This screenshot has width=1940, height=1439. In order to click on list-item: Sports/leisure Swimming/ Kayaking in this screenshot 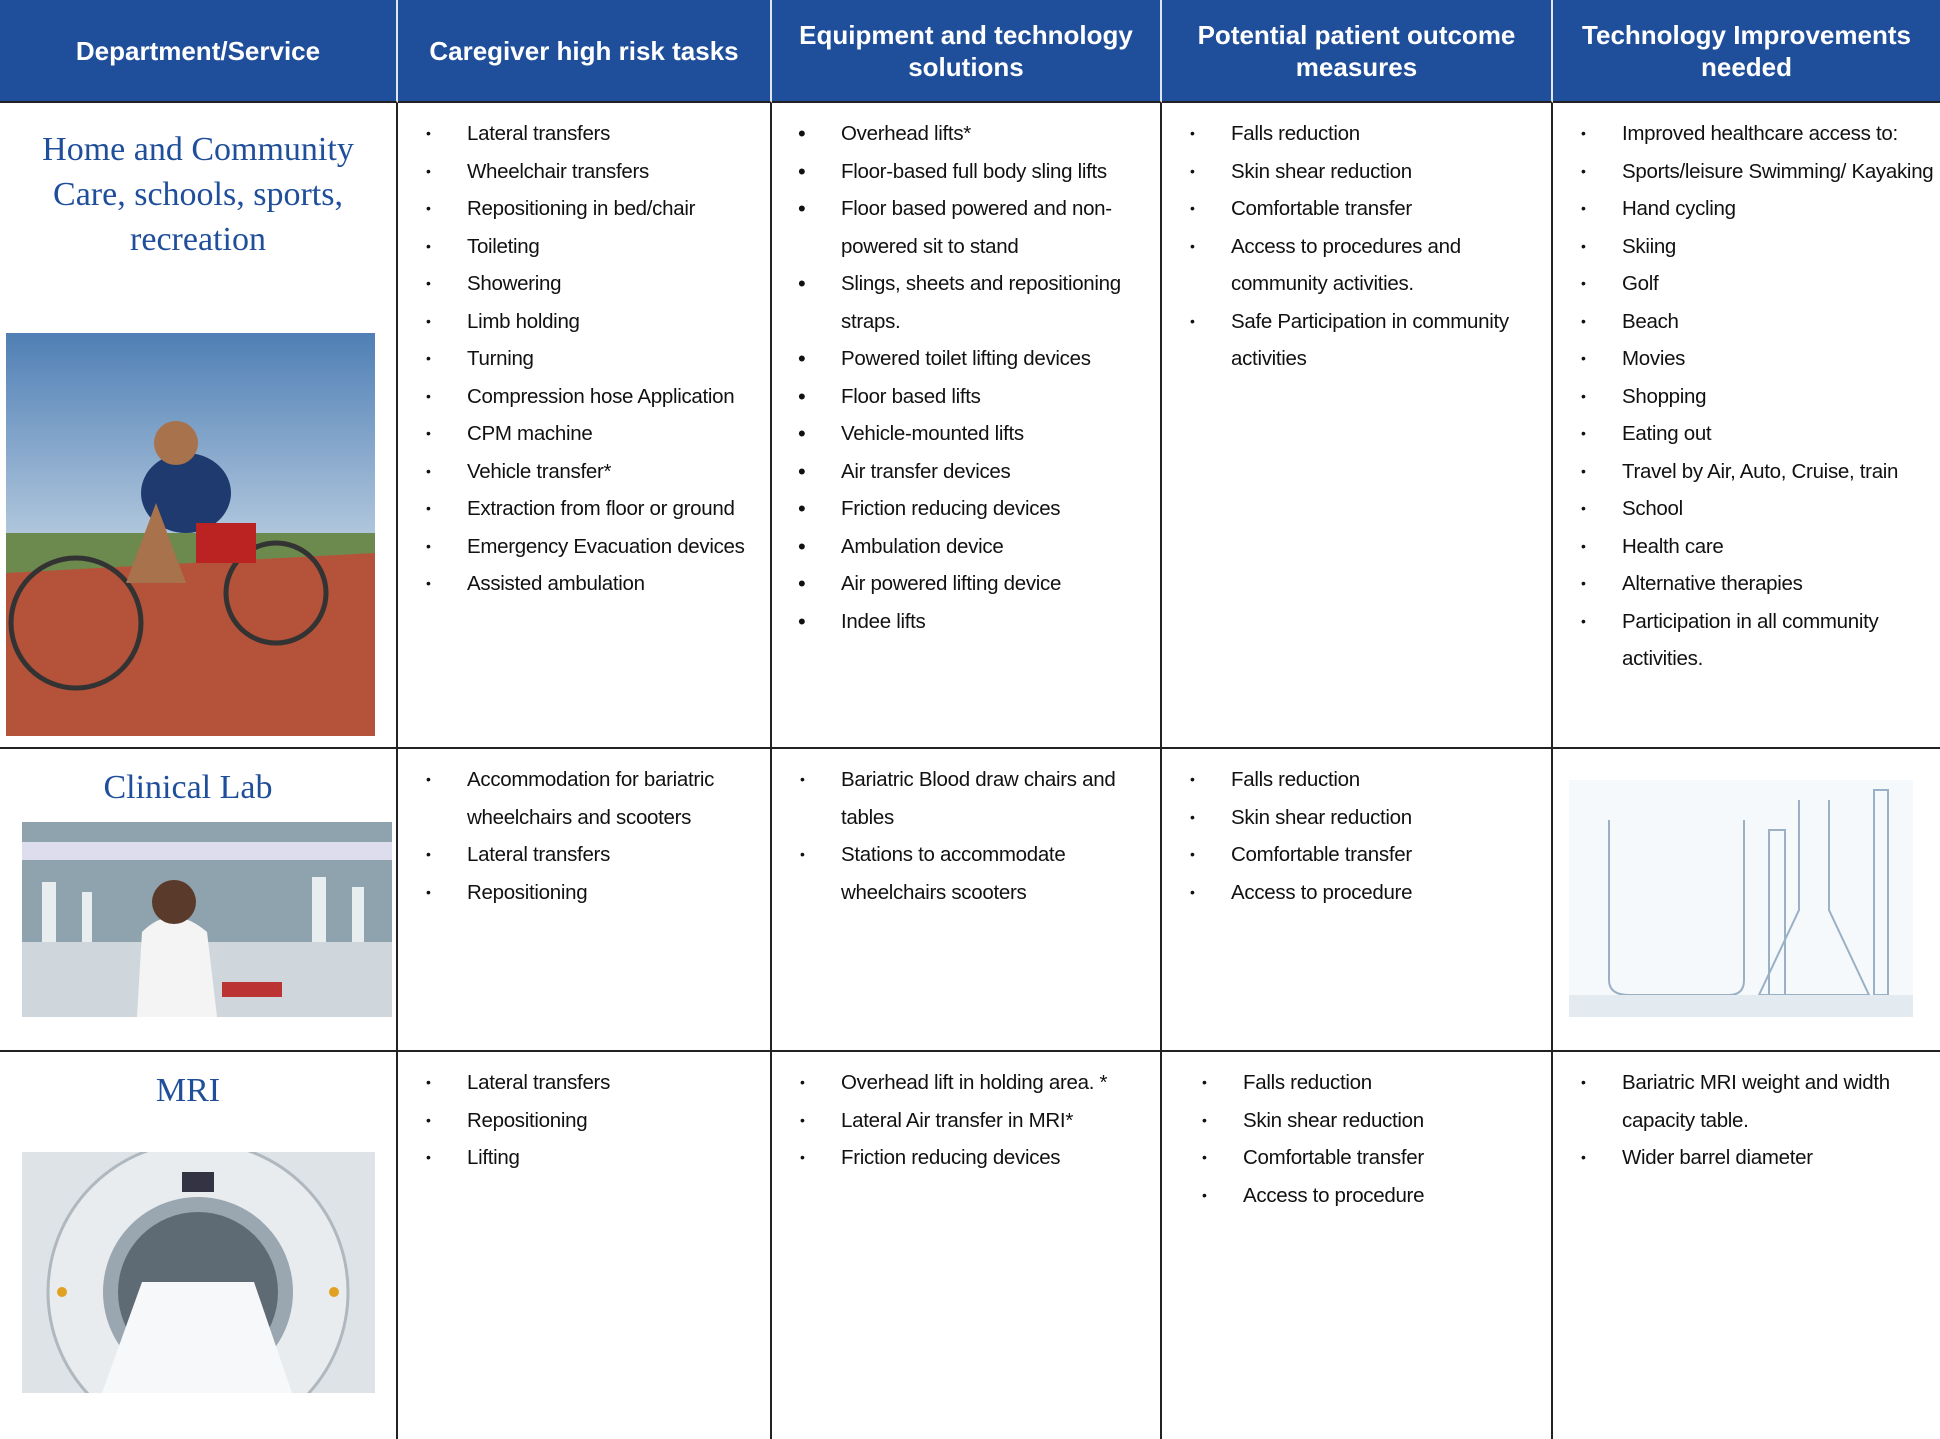, I will do `click(1757, 172)`.